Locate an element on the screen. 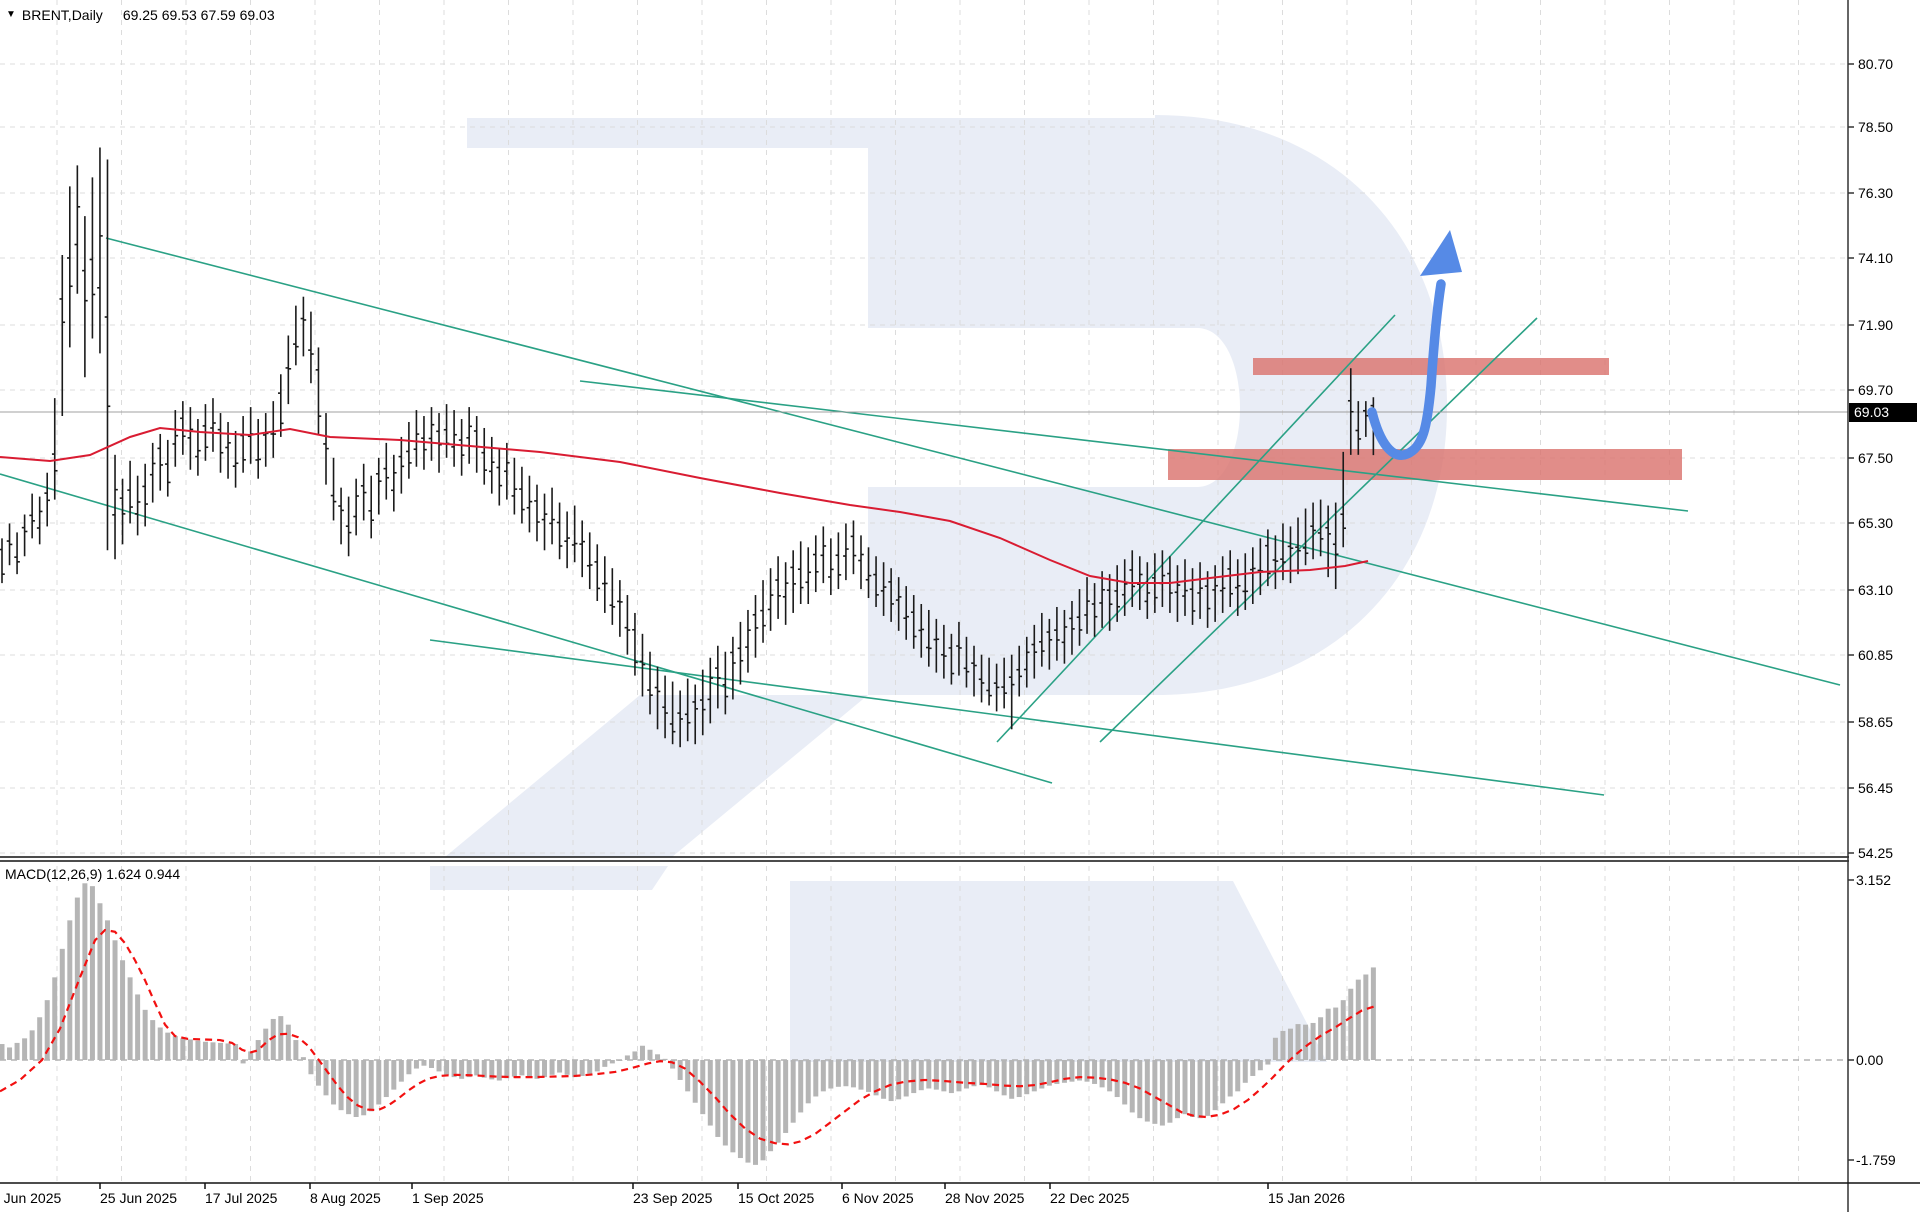  price-axis-label: 67.50 is located at coordinates (1875, 458).